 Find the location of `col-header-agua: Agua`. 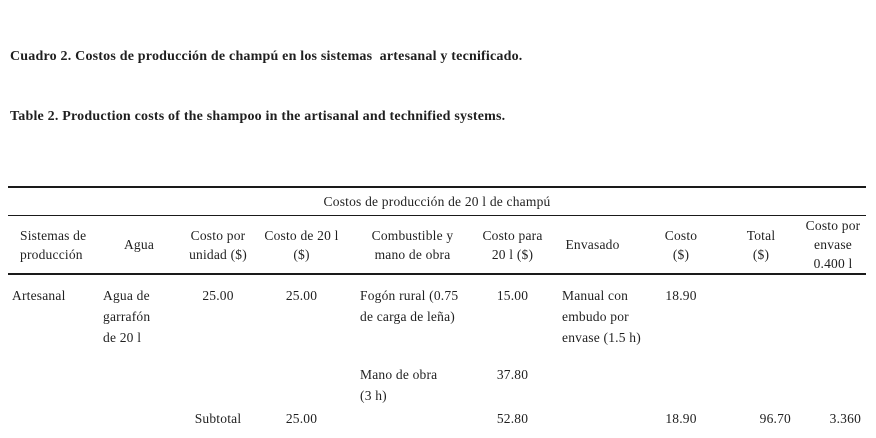

col-header-agua: Agua is located at coordinates (139, 245).